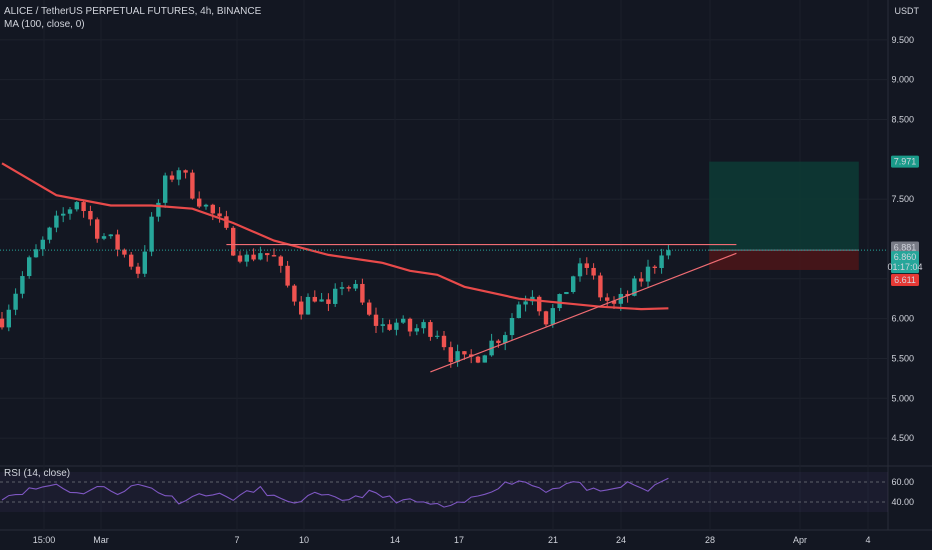 This screenshot has width=932, height=550. Describe the element at coordinates (101, 540) in the screenshot. I see `x-tick-label: Mar` at that location.